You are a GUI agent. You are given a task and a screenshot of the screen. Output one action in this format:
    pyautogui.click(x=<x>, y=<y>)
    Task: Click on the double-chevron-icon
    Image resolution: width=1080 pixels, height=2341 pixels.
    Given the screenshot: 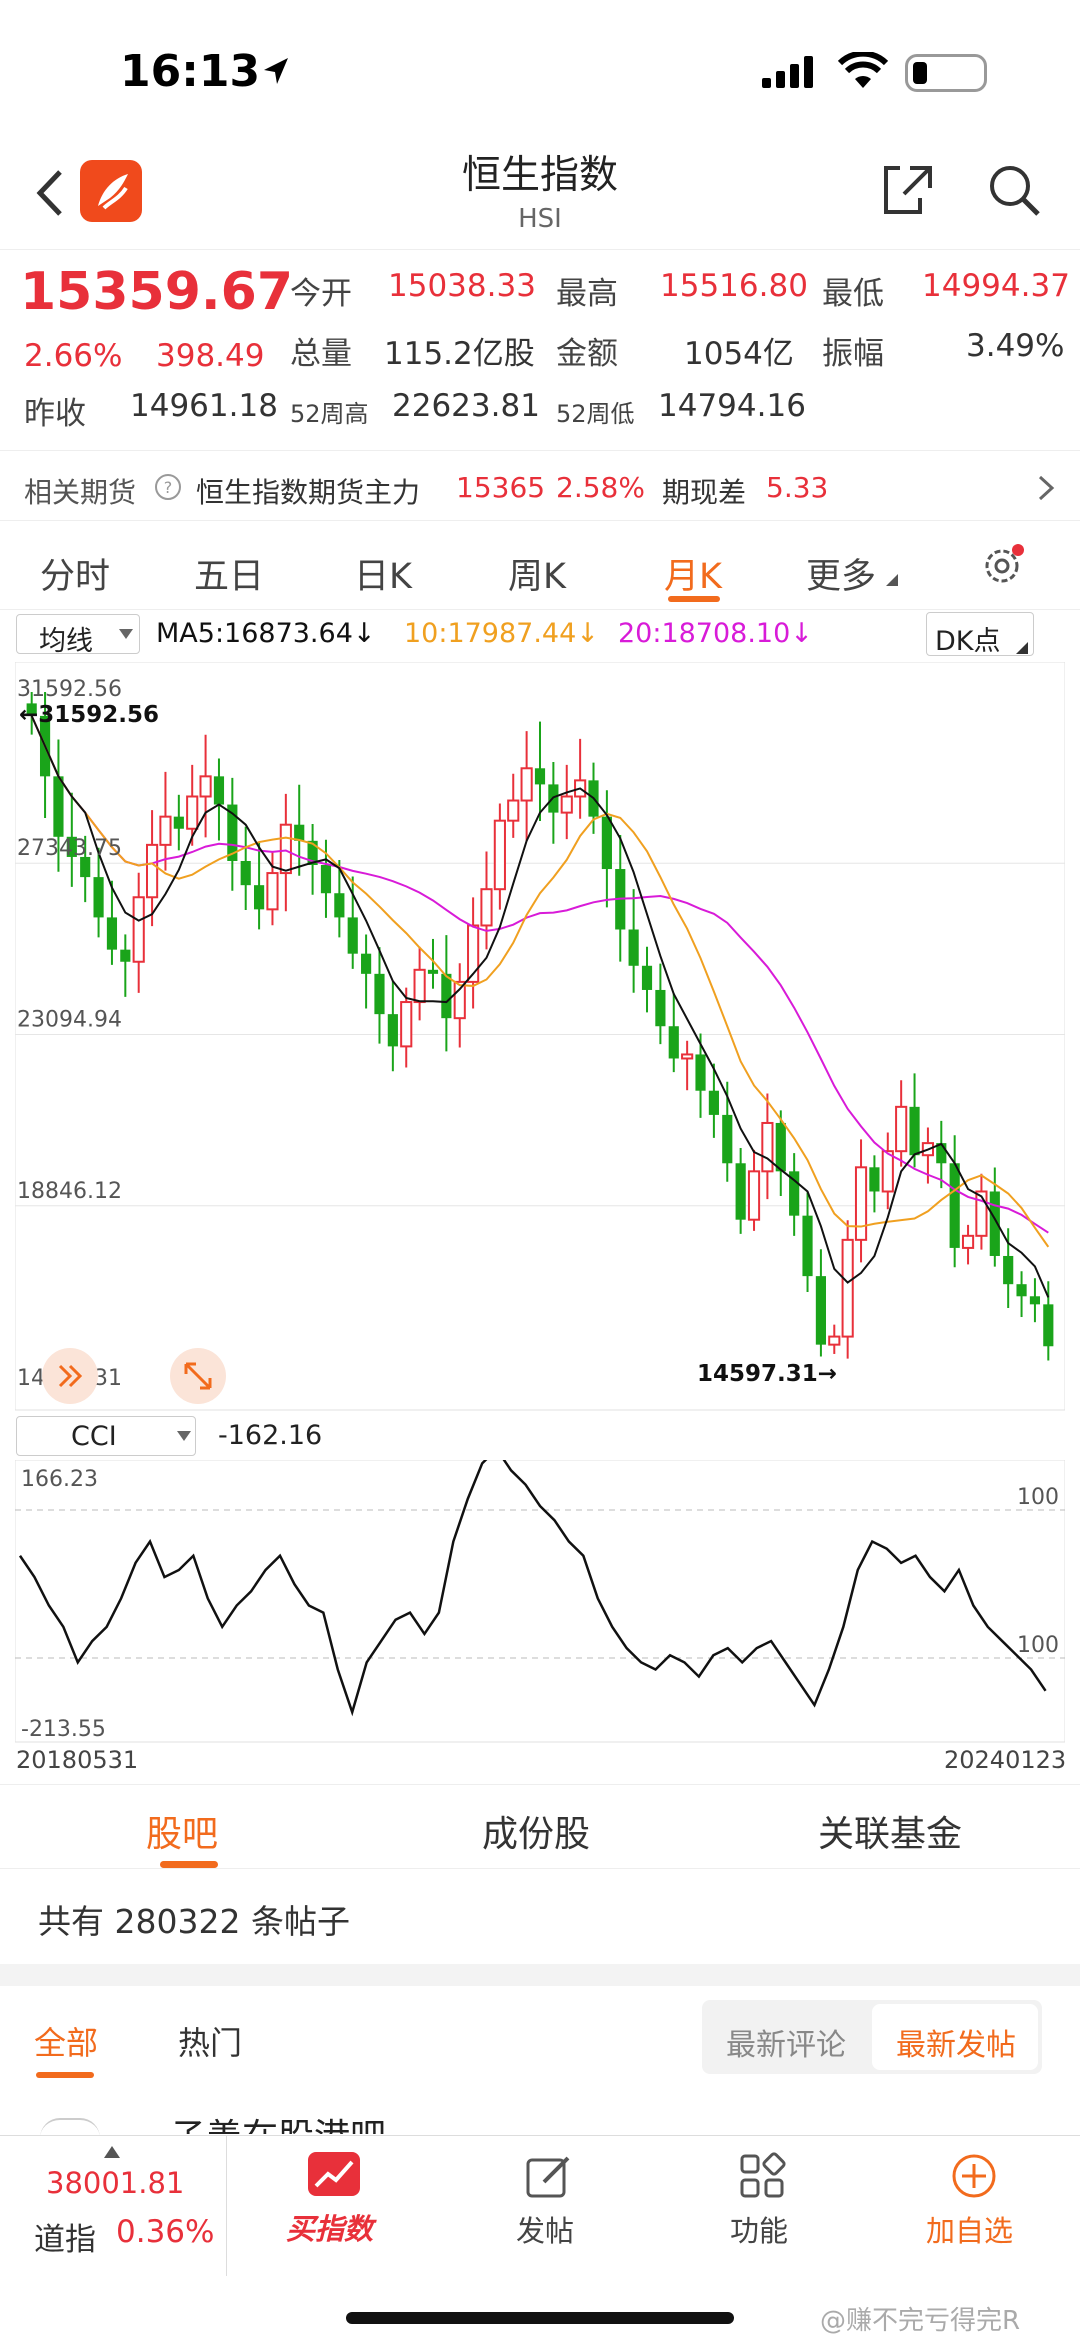 What is the action you would take?
    pyautogui.click(x=70, y=1376)
    